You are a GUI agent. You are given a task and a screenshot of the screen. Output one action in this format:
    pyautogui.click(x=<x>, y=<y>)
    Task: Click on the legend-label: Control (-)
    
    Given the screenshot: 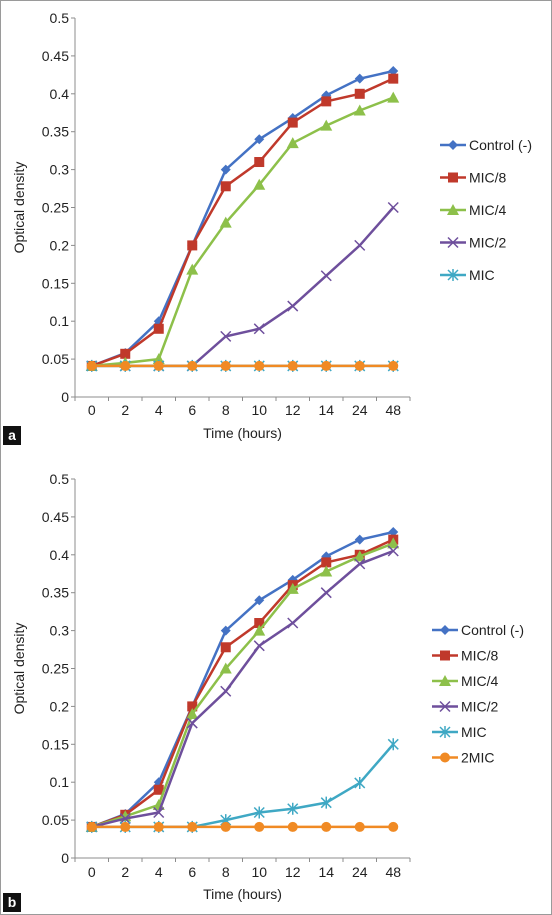 What is the action you would take?
    pyautogui.click(x=492, y=630)
    